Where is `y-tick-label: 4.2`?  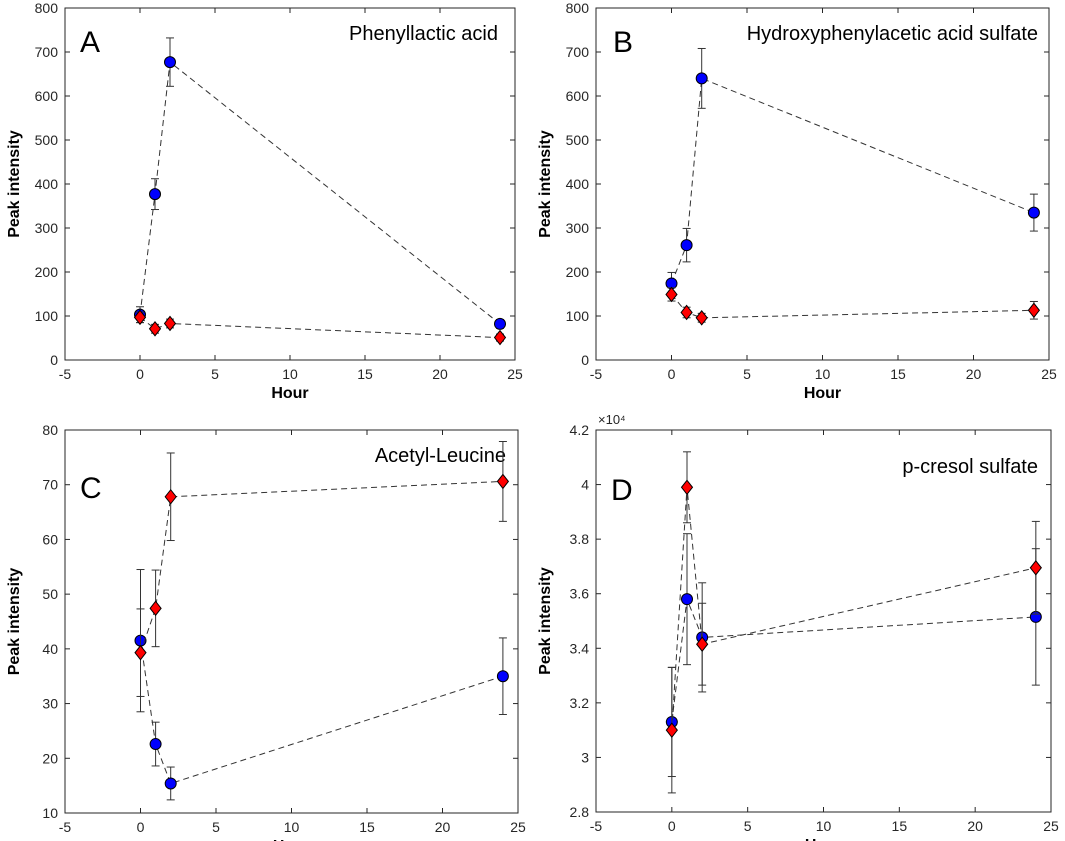 y-tick-label: 4.2 is located at coordinates (580, 430).